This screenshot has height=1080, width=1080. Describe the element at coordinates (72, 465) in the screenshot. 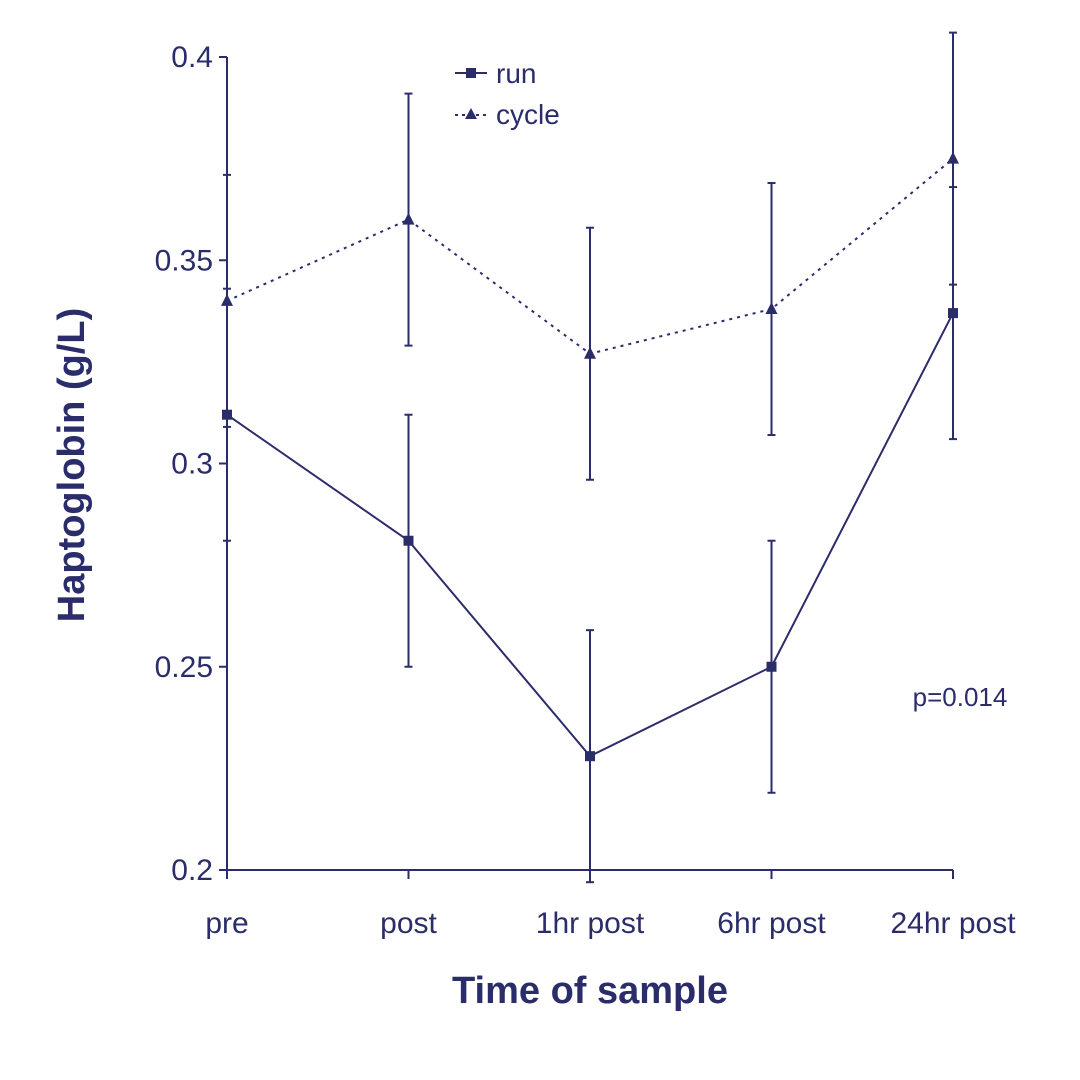

I see `y-axis-title: Haptoglobin (g/L)` at that location.